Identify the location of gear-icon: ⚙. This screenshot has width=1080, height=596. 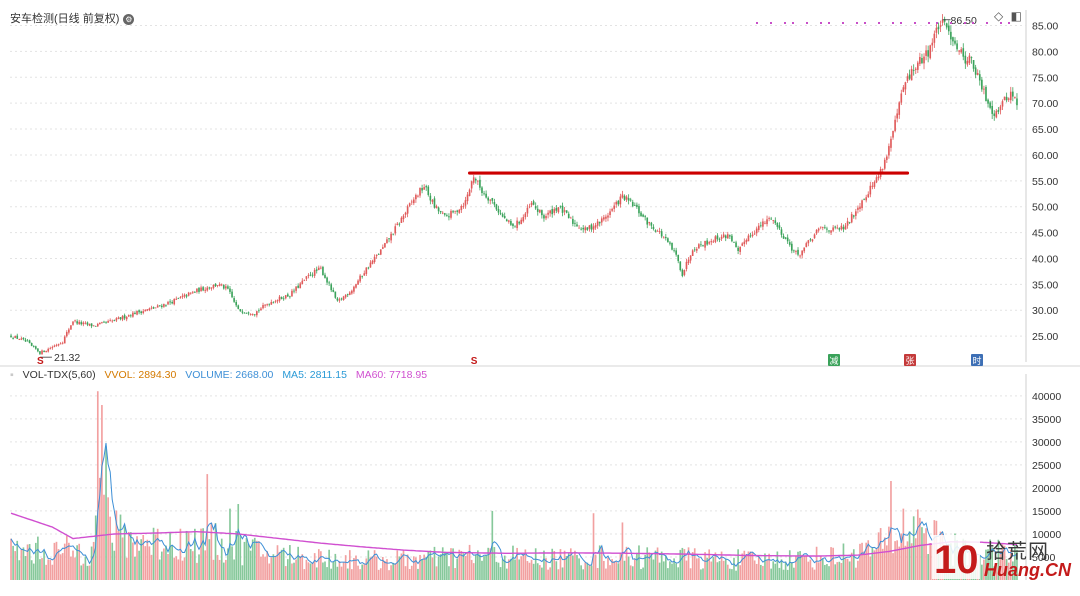
(129, 19).